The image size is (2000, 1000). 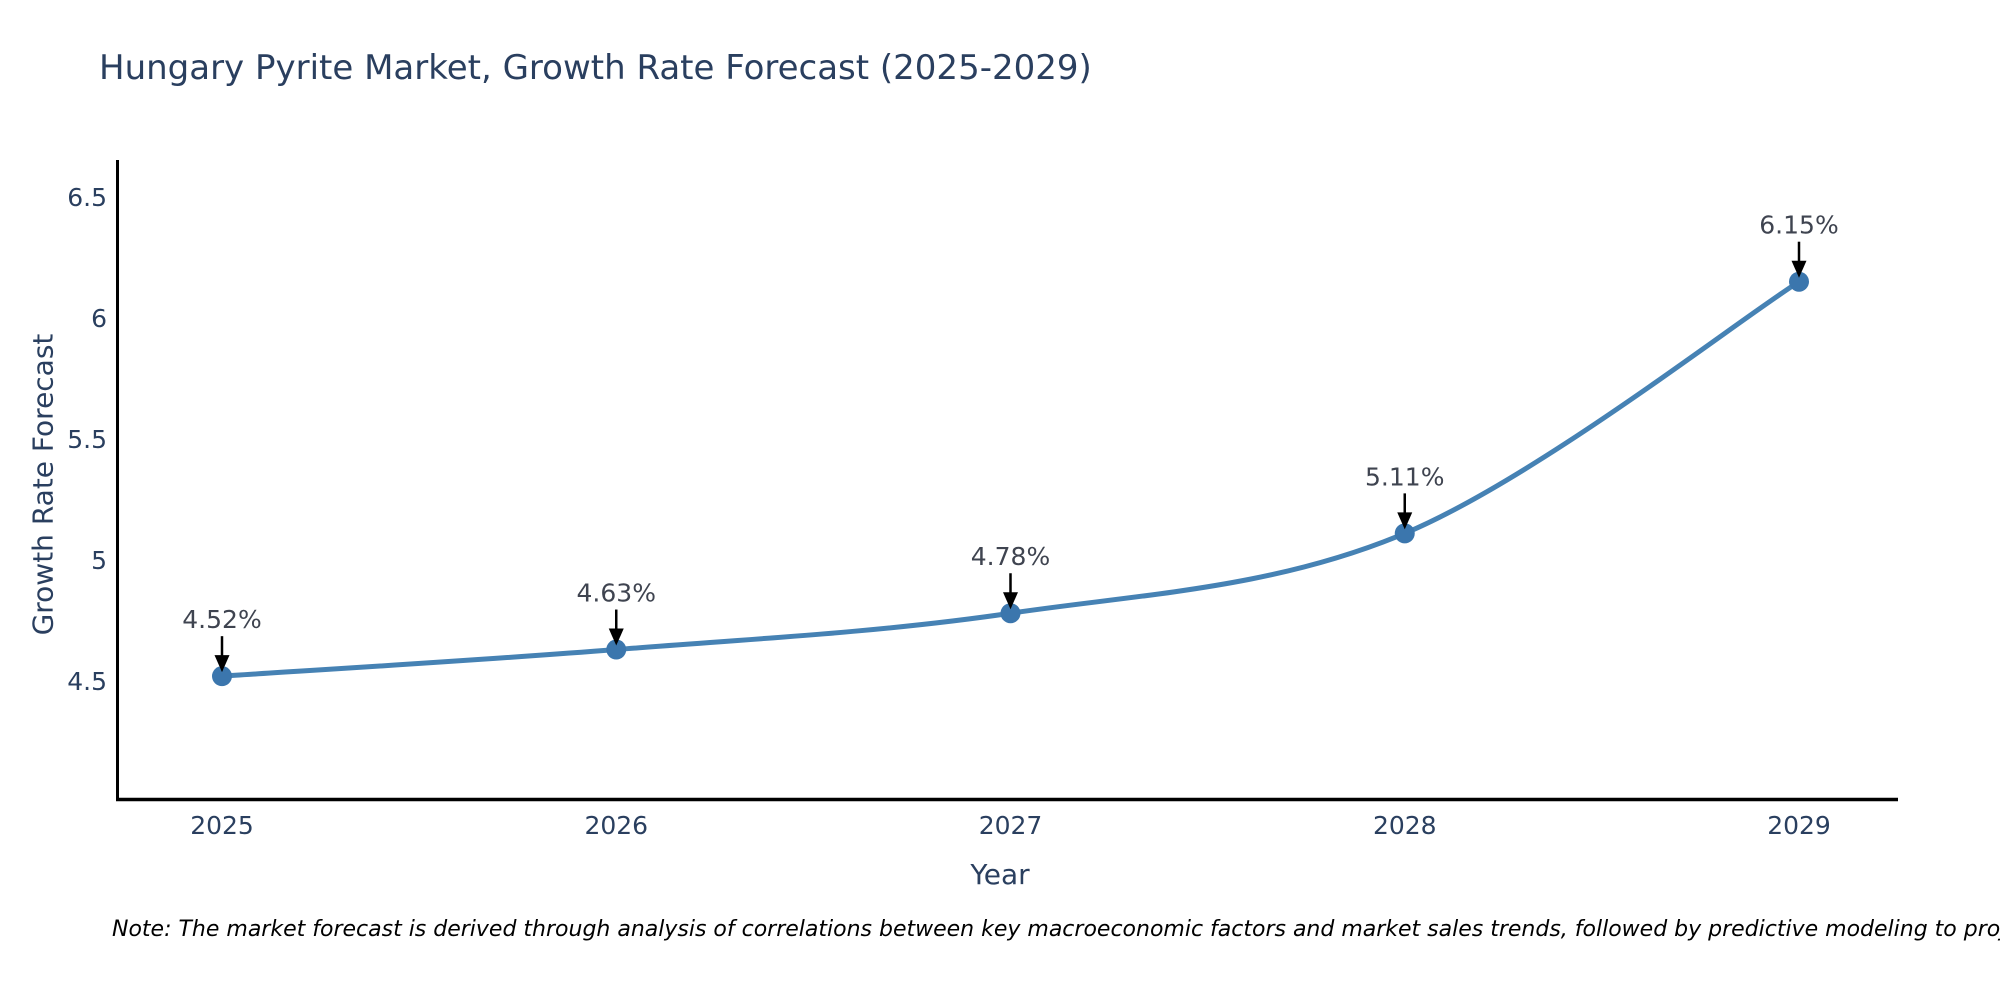 I want to click on x-tick-label: 2025, so click(x=222, y=825).